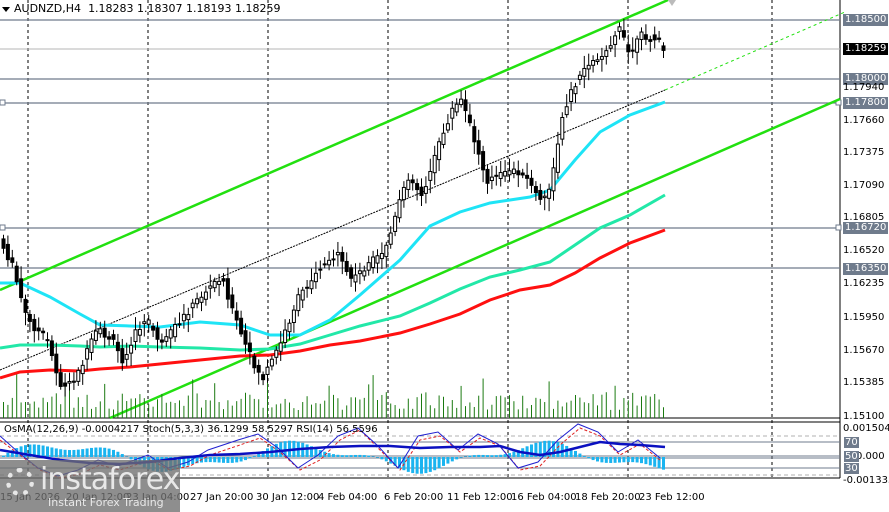 The height and width of the screenshot is (512, 889). Describe the element at coordinates (866, 228) in the screenshot. I see `level-tag: 1.16720` at that location.